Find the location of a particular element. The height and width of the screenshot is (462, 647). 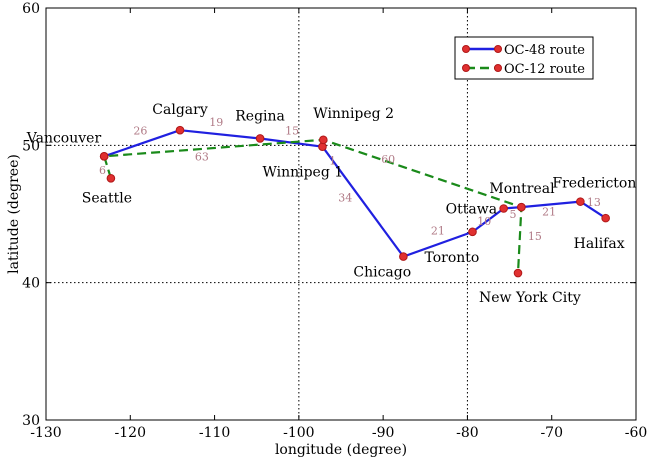

city-label-ottawa: Ottawa is located at coordinates (471, 210).